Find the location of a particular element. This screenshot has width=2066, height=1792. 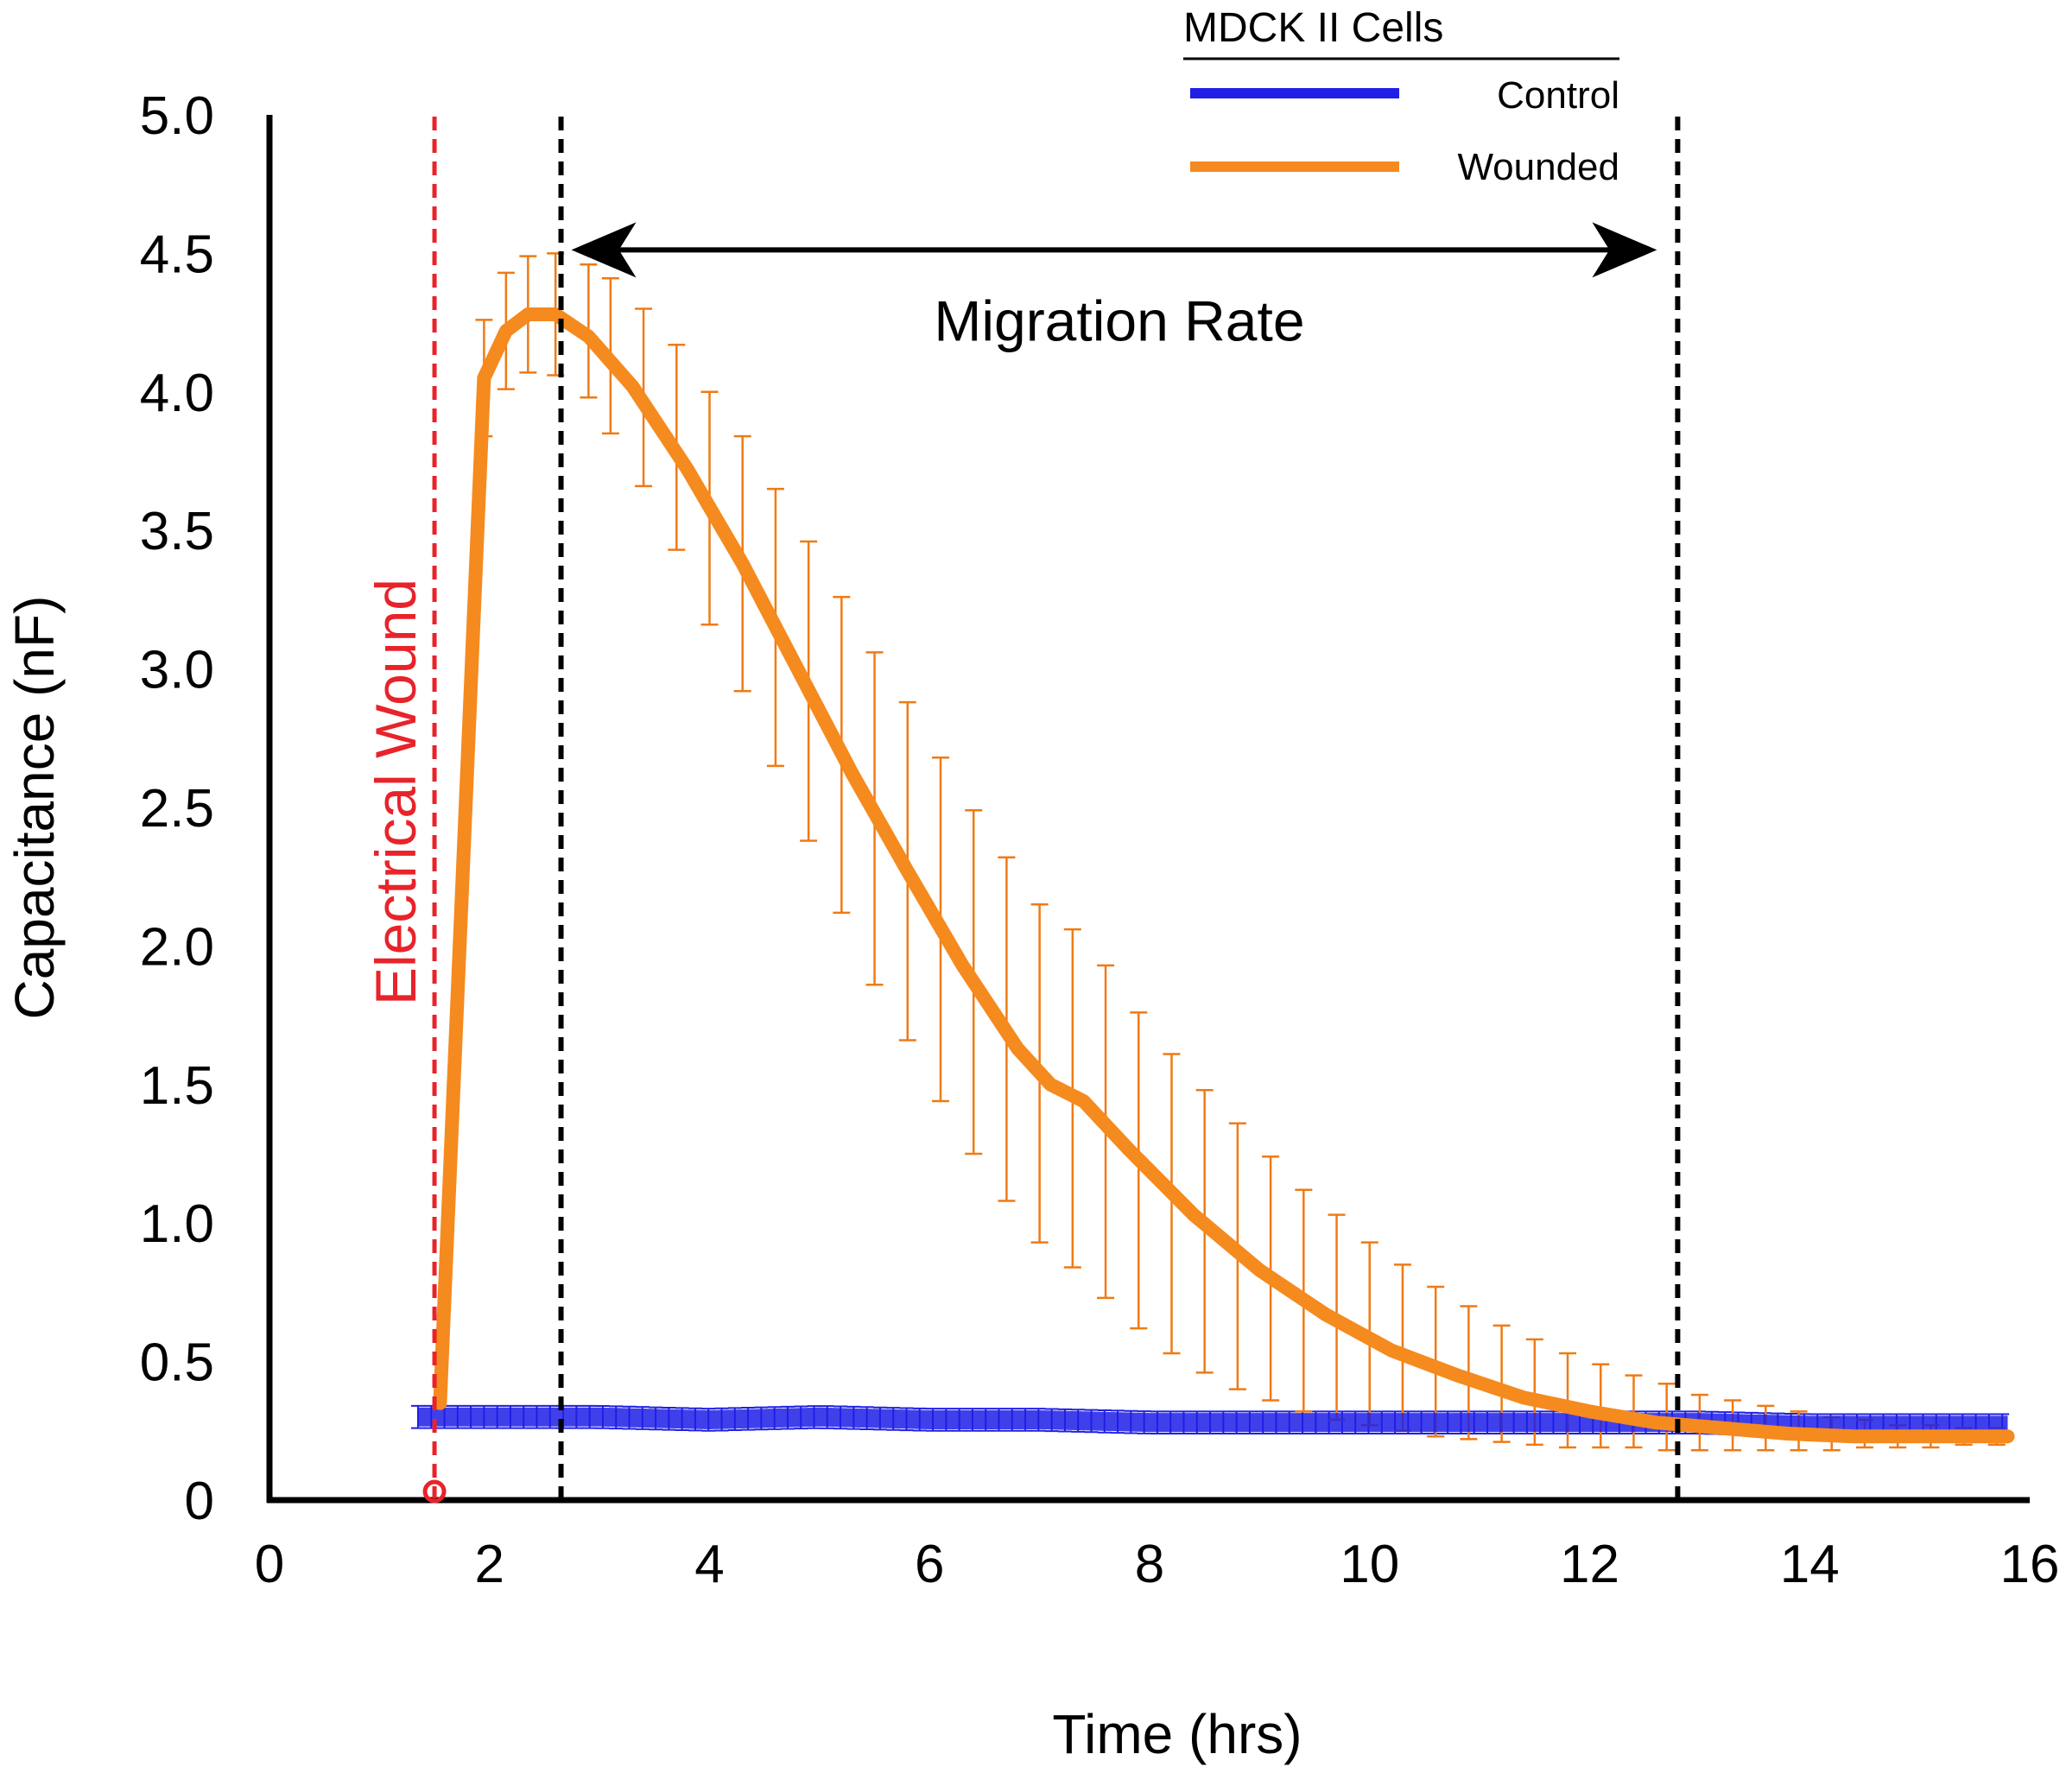

y-tick-label: 1.5 is located at coordinates (177, 1086).